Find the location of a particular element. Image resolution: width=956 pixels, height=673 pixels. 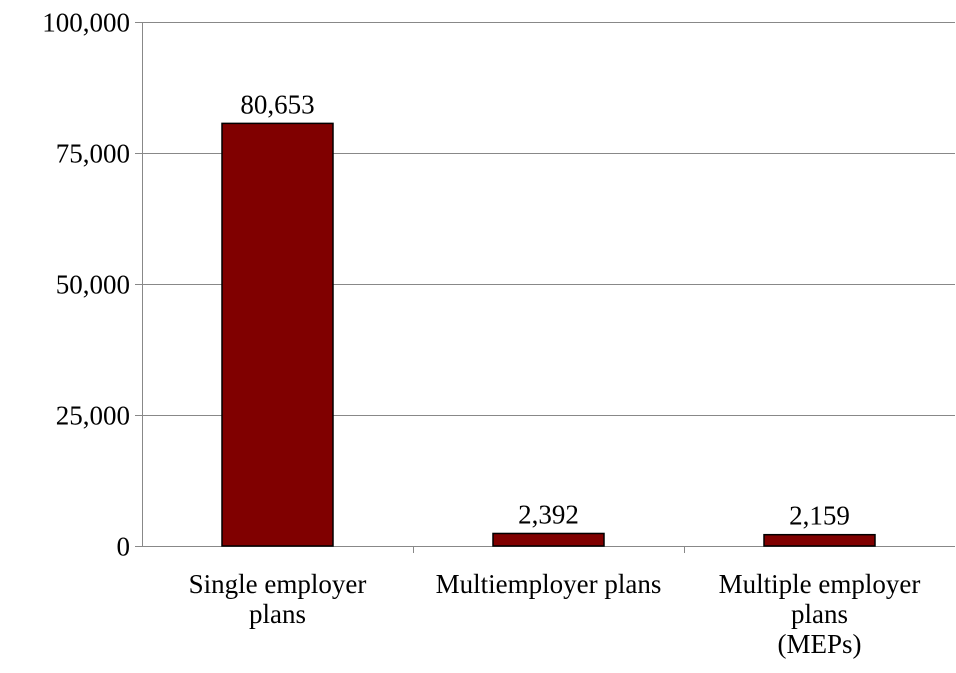

y-tick-label: 100,000 is located at coordinates (86, 23).